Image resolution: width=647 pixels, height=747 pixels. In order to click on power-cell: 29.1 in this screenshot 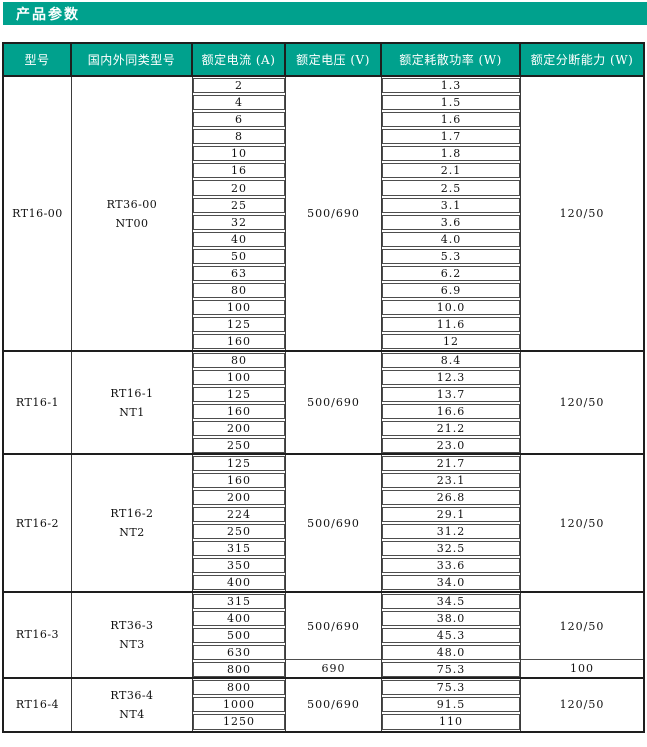, I will do `click(451, 515)`.